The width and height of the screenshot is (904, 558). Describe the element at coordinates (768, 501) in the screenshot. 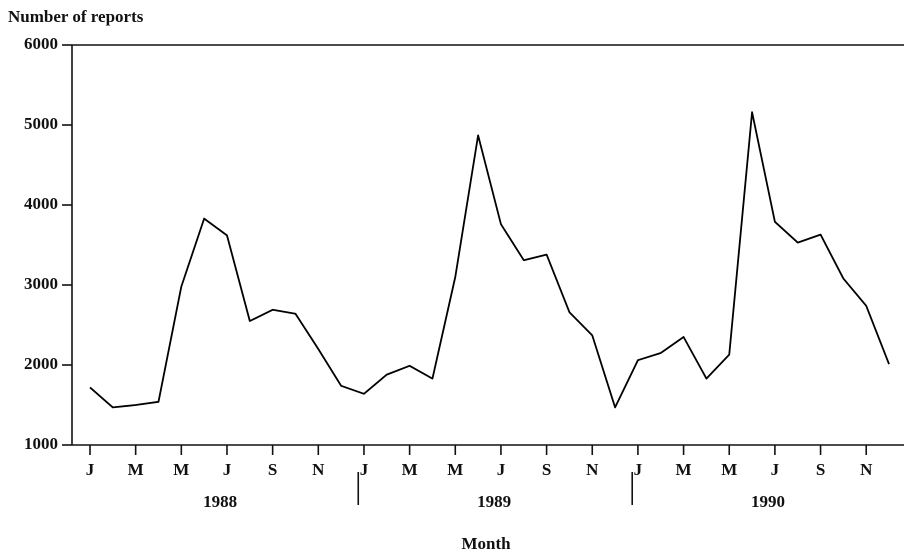

I see `year-label: 1990` at that location.